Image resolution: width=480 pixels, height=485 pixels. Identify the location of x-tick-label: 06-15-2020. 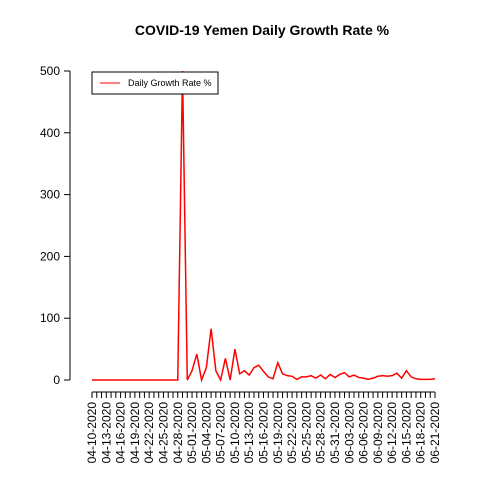
(406, 433).